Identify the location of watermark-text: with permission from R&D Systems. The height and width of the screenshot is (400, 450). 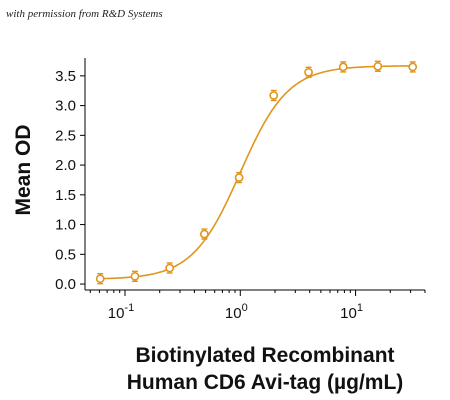
(84, 14).